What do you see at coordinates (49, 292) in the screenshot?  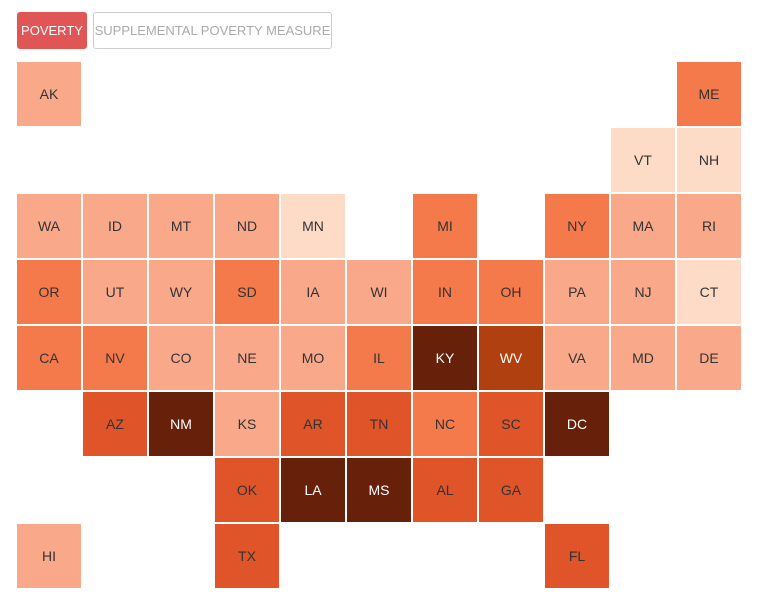 I see `state-tile: OR` at bounding box center [49, 292].